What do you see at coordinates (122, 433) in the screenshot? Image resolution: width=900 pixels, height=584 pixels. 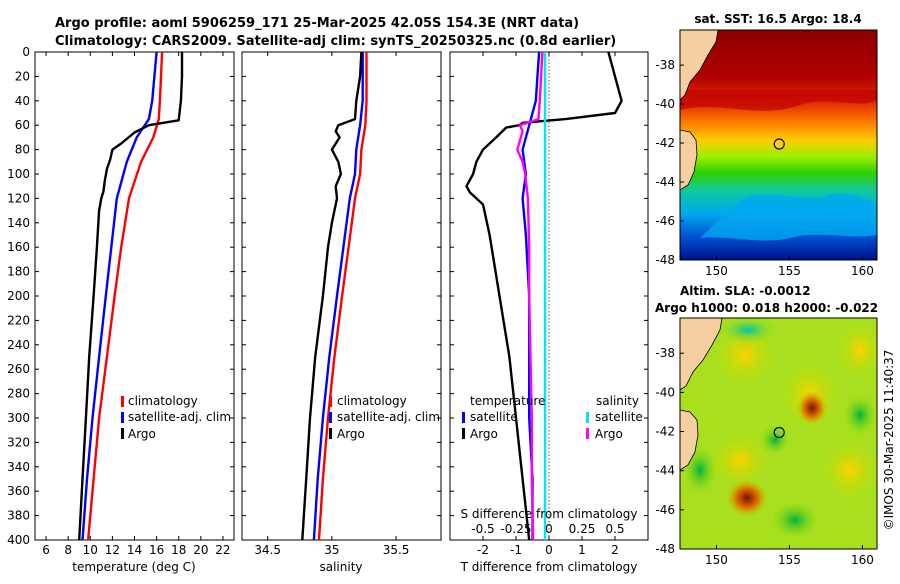 I see `legend-swatch-argo` at bounding box center [122, 433].